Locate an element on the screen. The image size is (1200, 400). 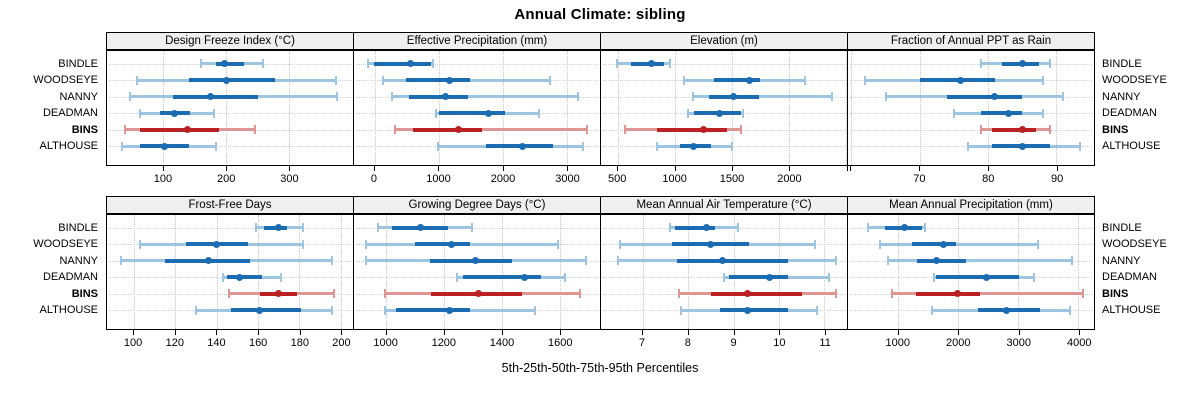
panel-plot-elevation-m is located at coordinates (724, 108).